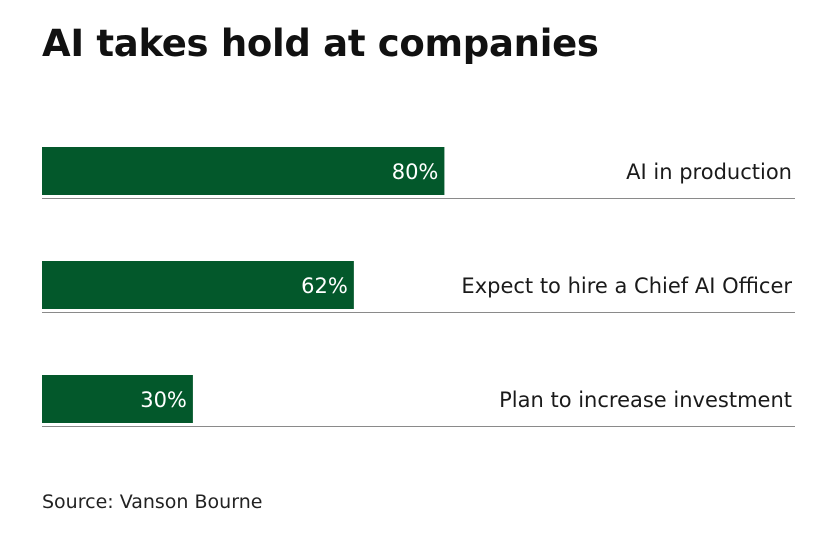 The image size is (840, 547). What do you see at coordinates (709, 172) in the screenshot?
I see `category-label: AI in production` at bounding box center [709, 172].